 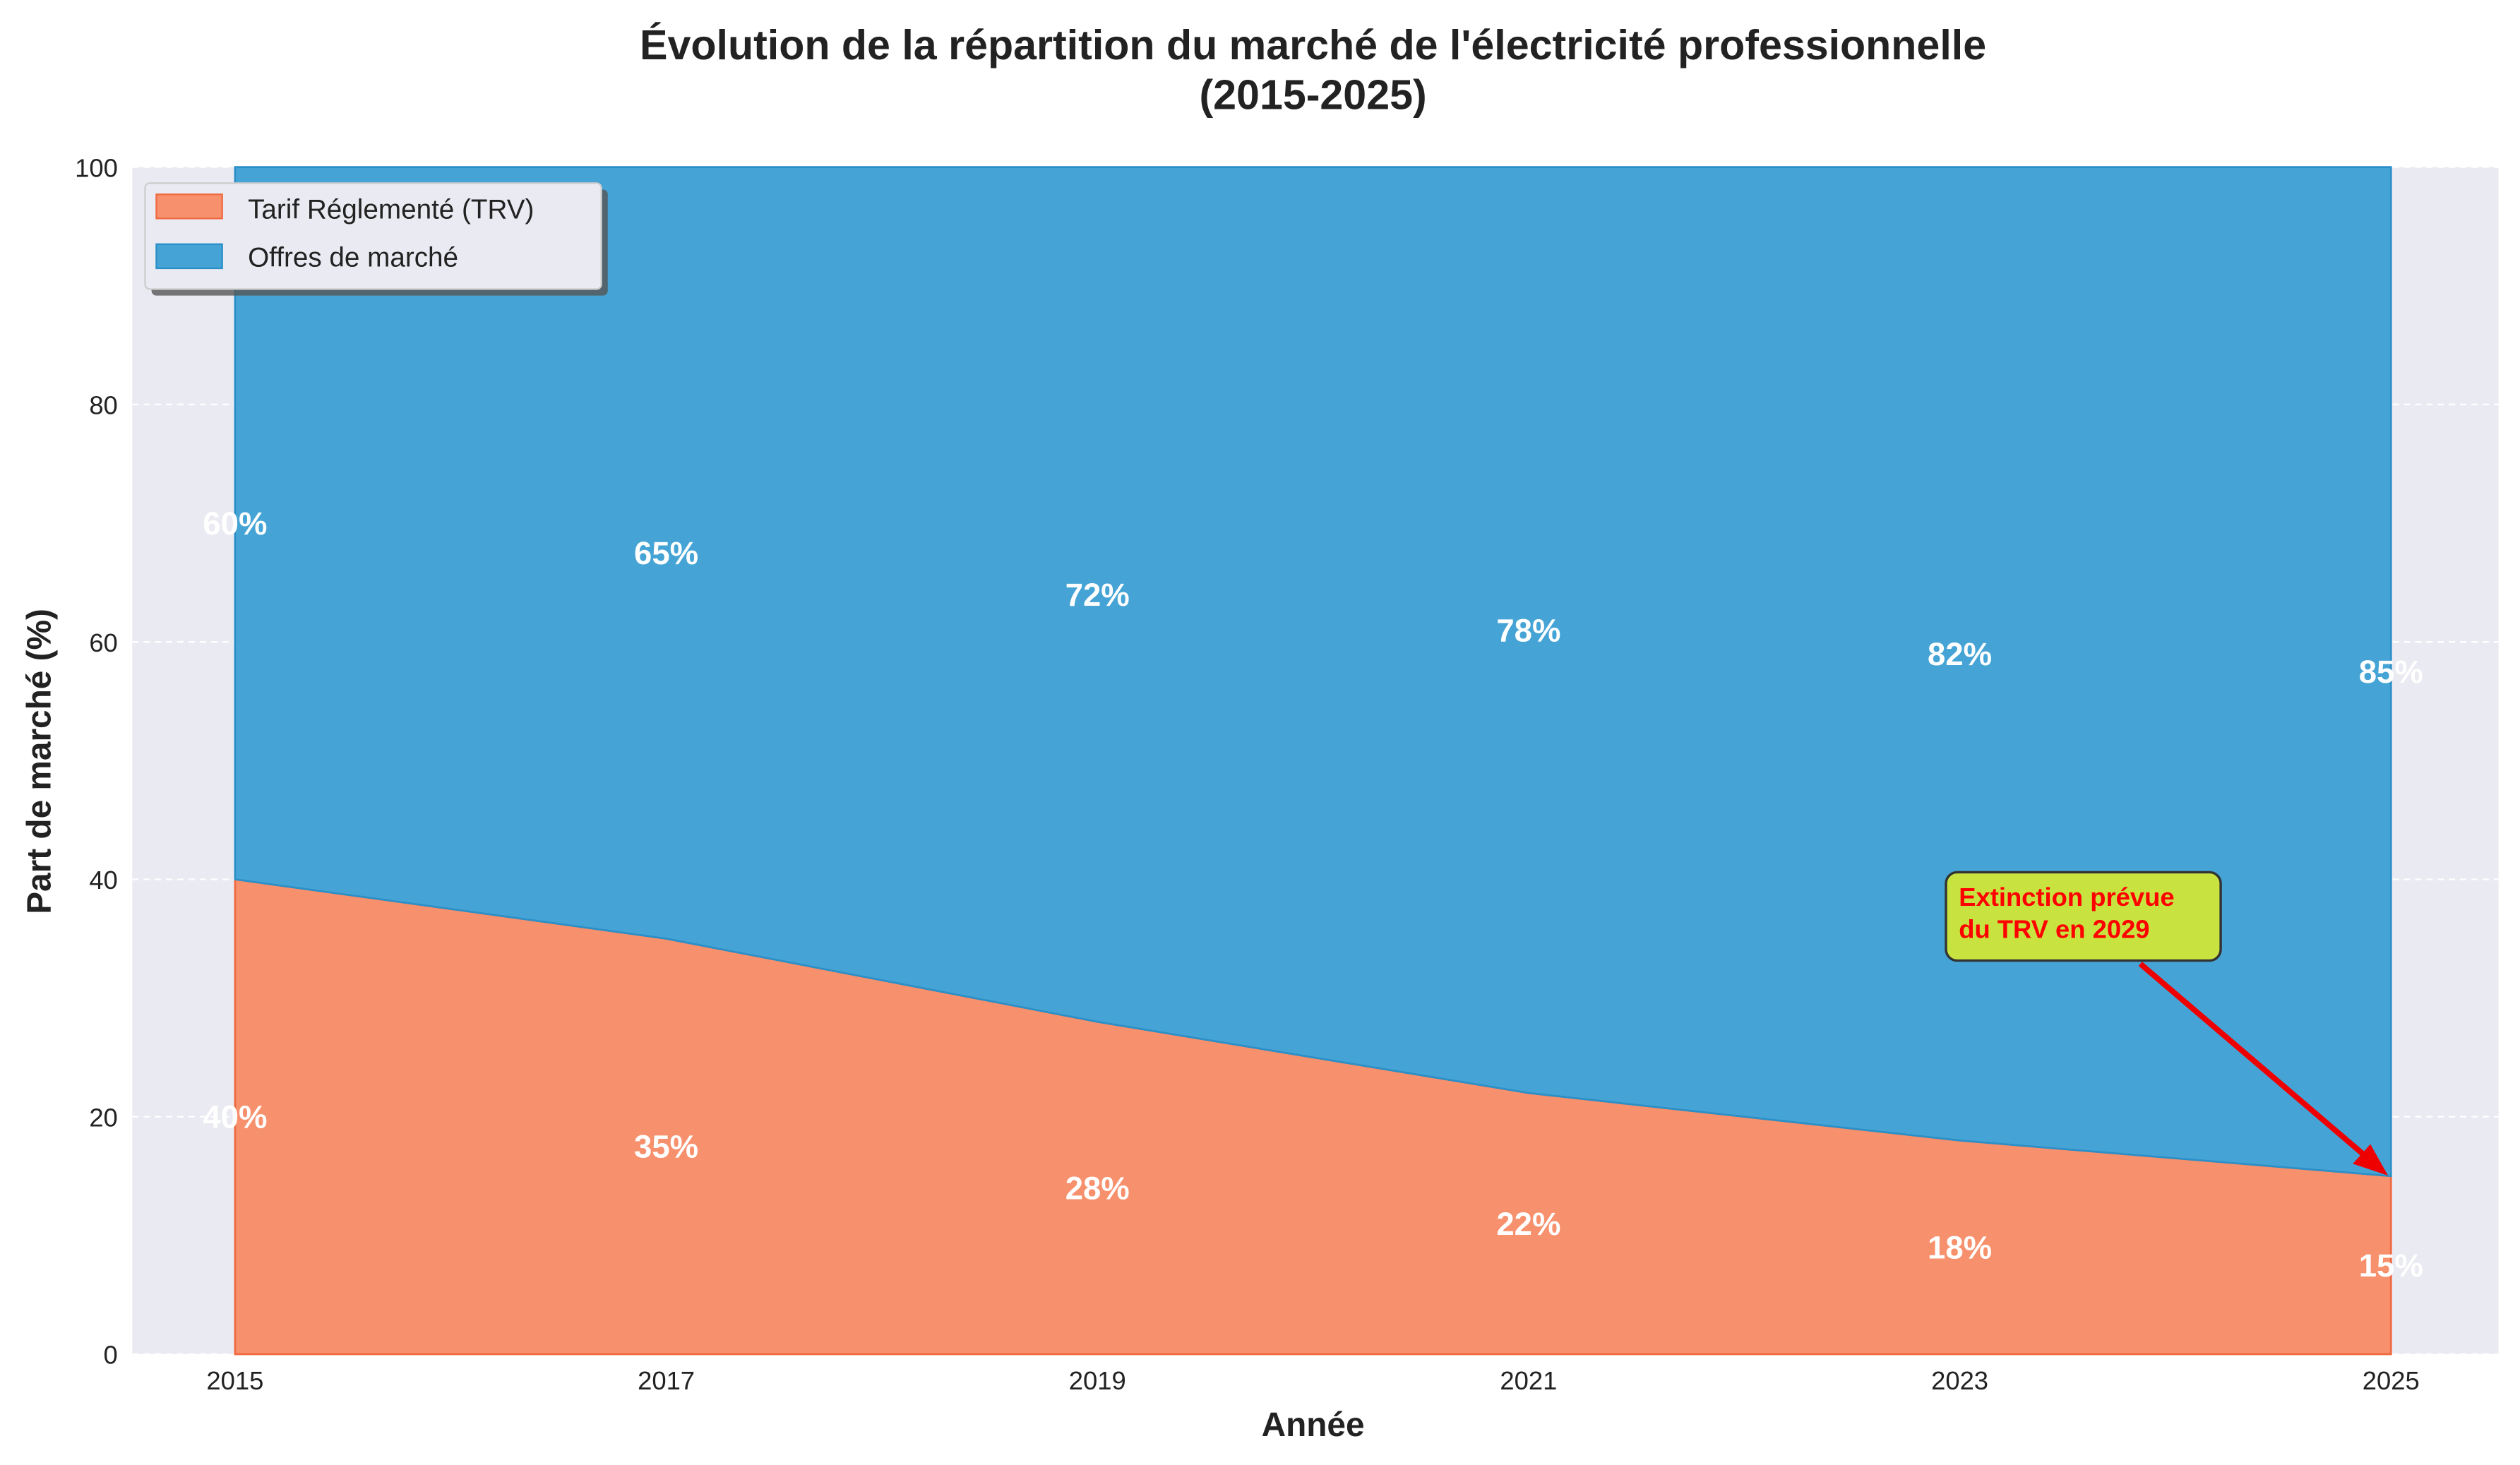 I want to click on data-label-market: 85%, so click(x=2391, y=672).